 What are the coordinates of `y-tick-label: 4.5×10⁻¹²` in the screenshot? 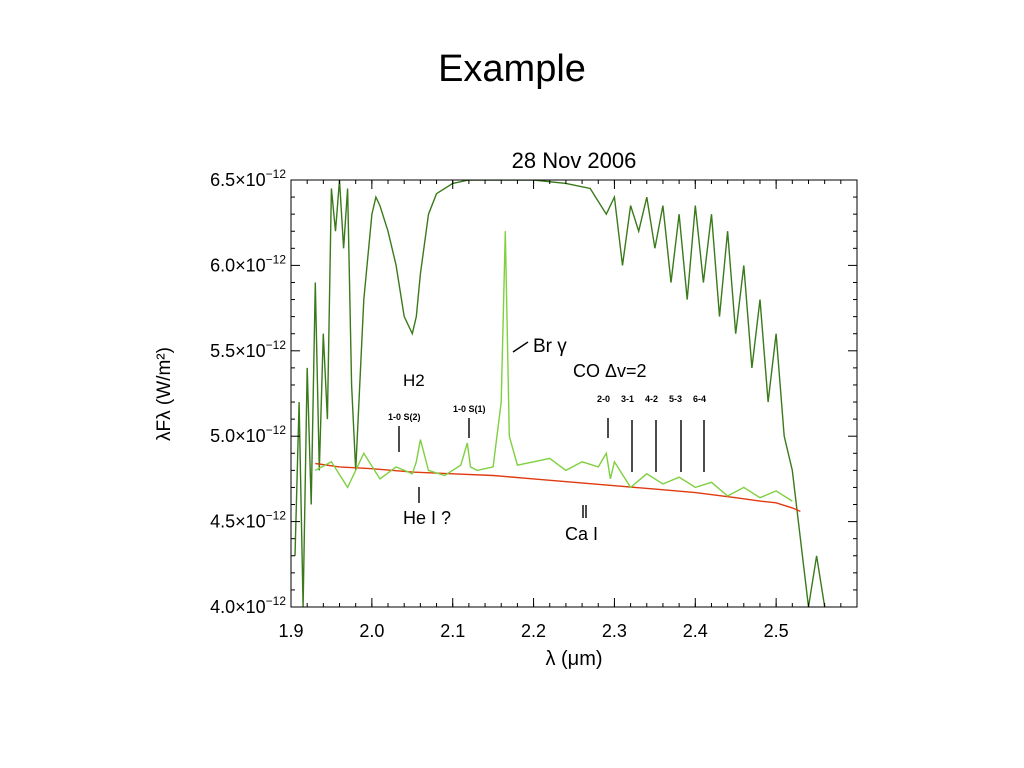 It's located at (248, 520).